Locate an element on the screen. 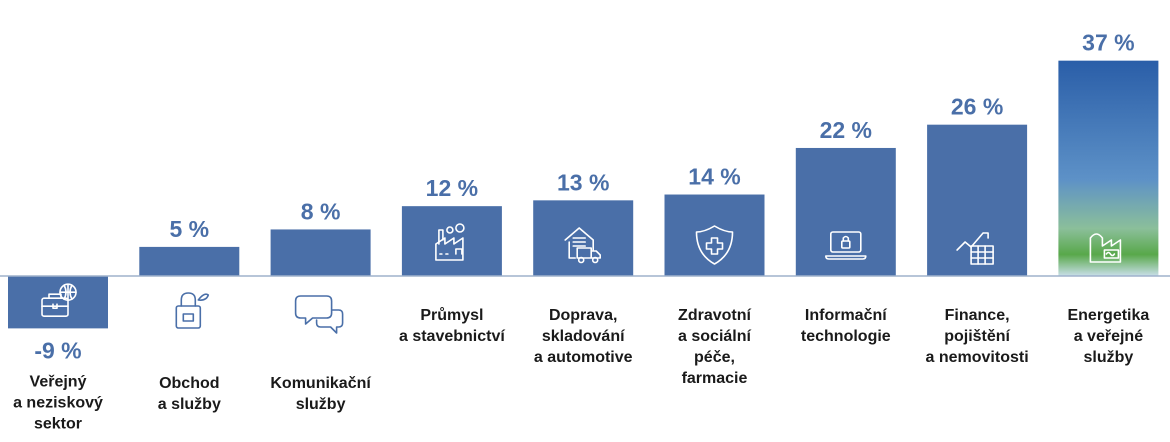 This screenshot has width=1170, height=442. value-label-6: 14 % is located at coordinates (714, 177).